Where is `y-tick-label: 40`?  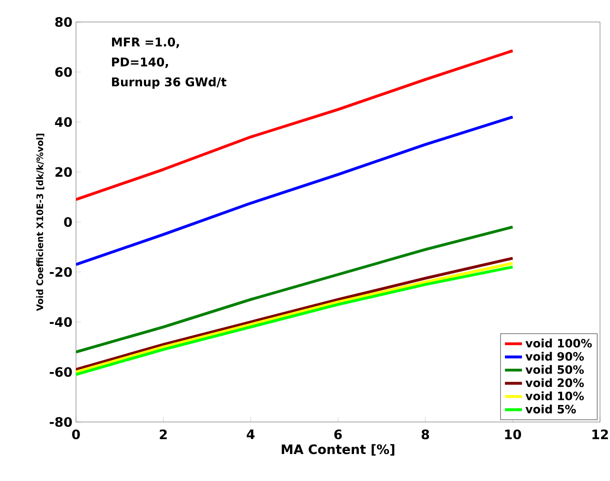 y-tick-label: 40 is located at coordinates (63, 122).